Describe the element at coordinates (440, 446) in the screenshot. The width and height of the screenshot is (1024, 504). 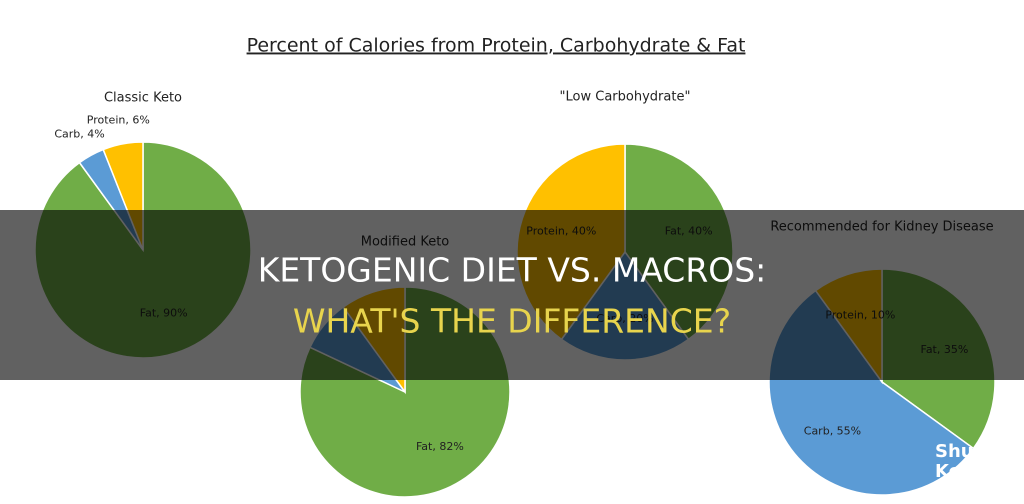
I see `slice-label: Fat, 82%` at that location.